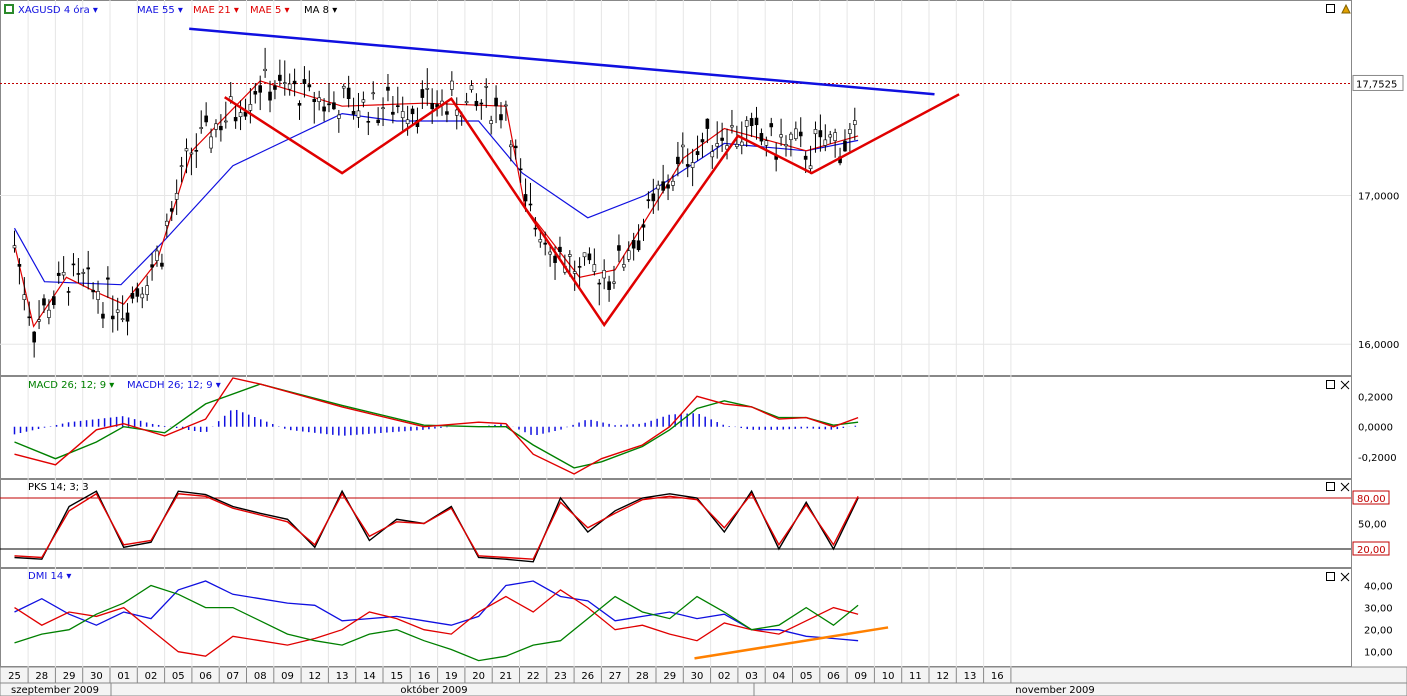  I want to click on x-tick-label: 13, so click(342, 676).